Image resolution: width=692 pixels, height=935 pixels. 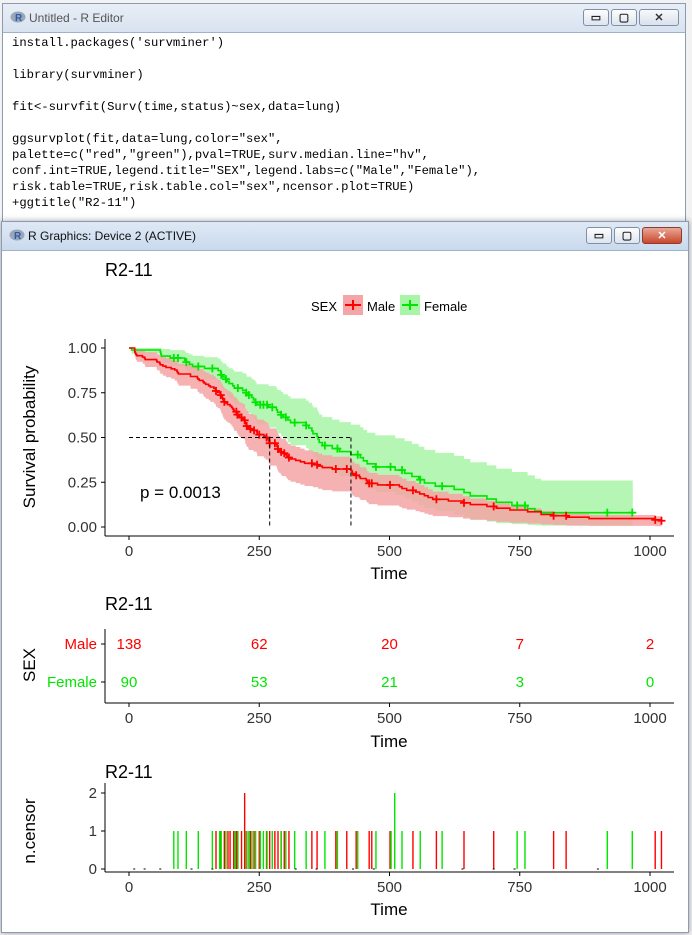 I want to click on graphics-close-button: ✕, so click(x=662, y=235).